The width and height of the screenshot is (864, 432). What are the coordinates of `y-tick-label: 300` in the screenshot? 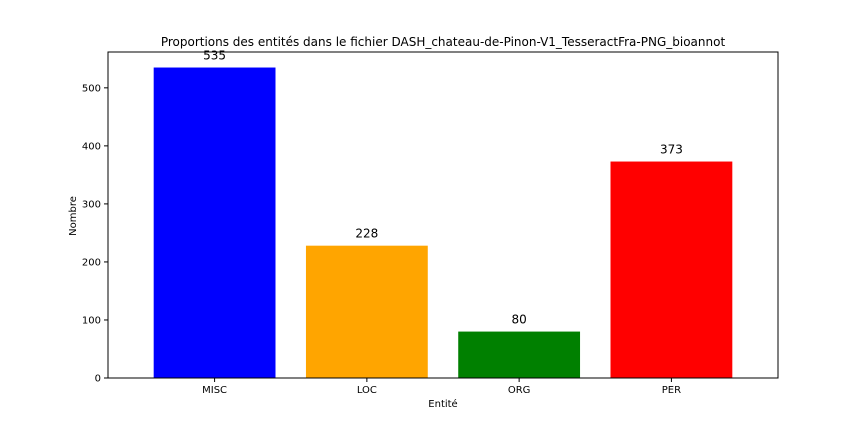 It's located at (91, 204).